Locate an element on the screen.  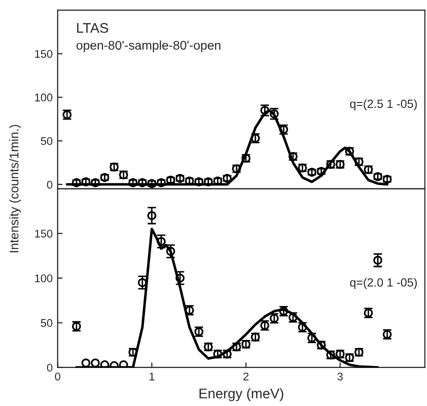
x-axis-title: Energy (meV) is located at coordinates (242, 395).